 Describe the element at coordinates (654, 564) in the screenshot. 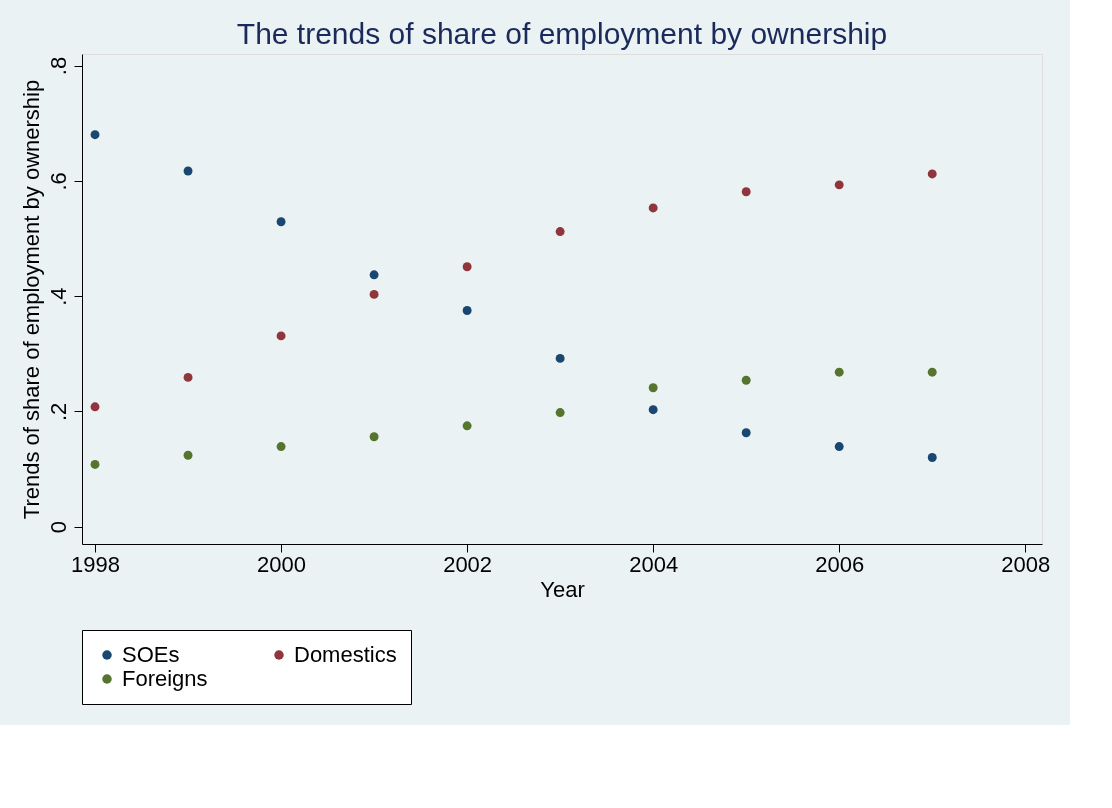

I see `x-tick-label: 2004` at that location.